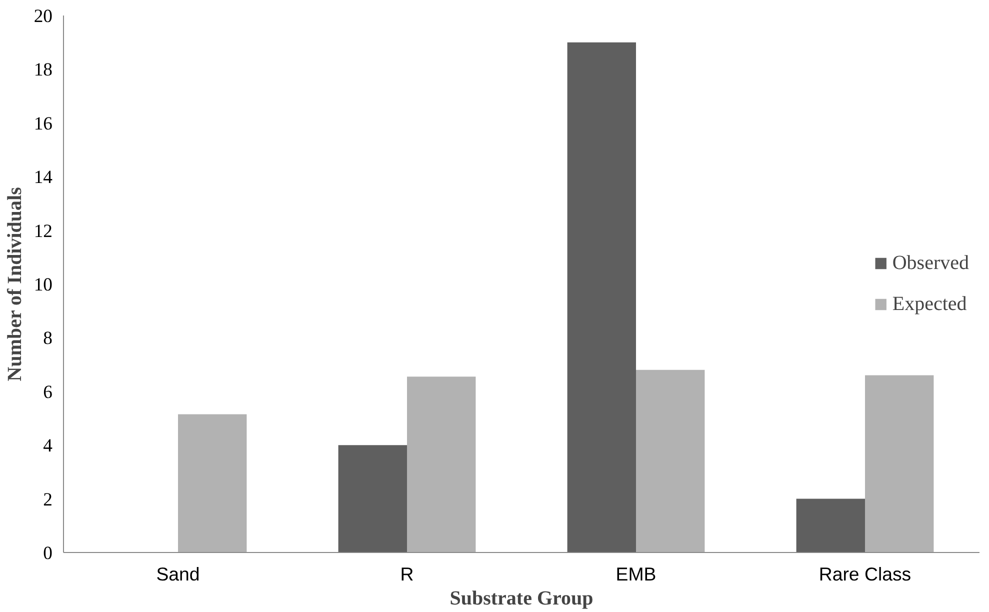 The width and height of the screenshot is (989, 612). What do you see at coordinates (407, 574) in the screenshot?
I see `x-tick-label: R` at bounding box center [407, 574].